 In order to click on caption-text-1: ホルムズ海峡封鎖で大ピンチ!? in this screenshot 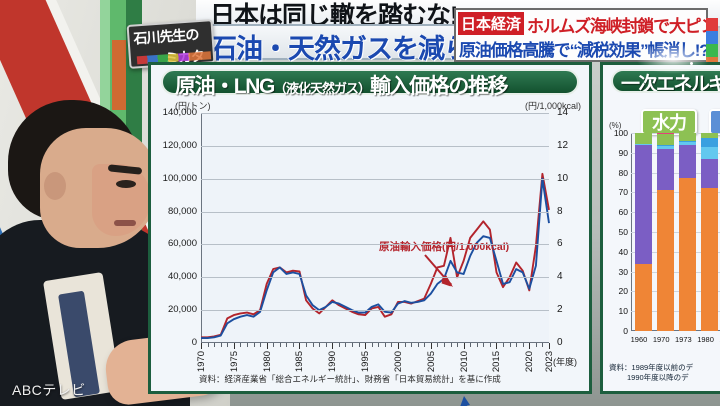, I will do `click(616, 26)`.